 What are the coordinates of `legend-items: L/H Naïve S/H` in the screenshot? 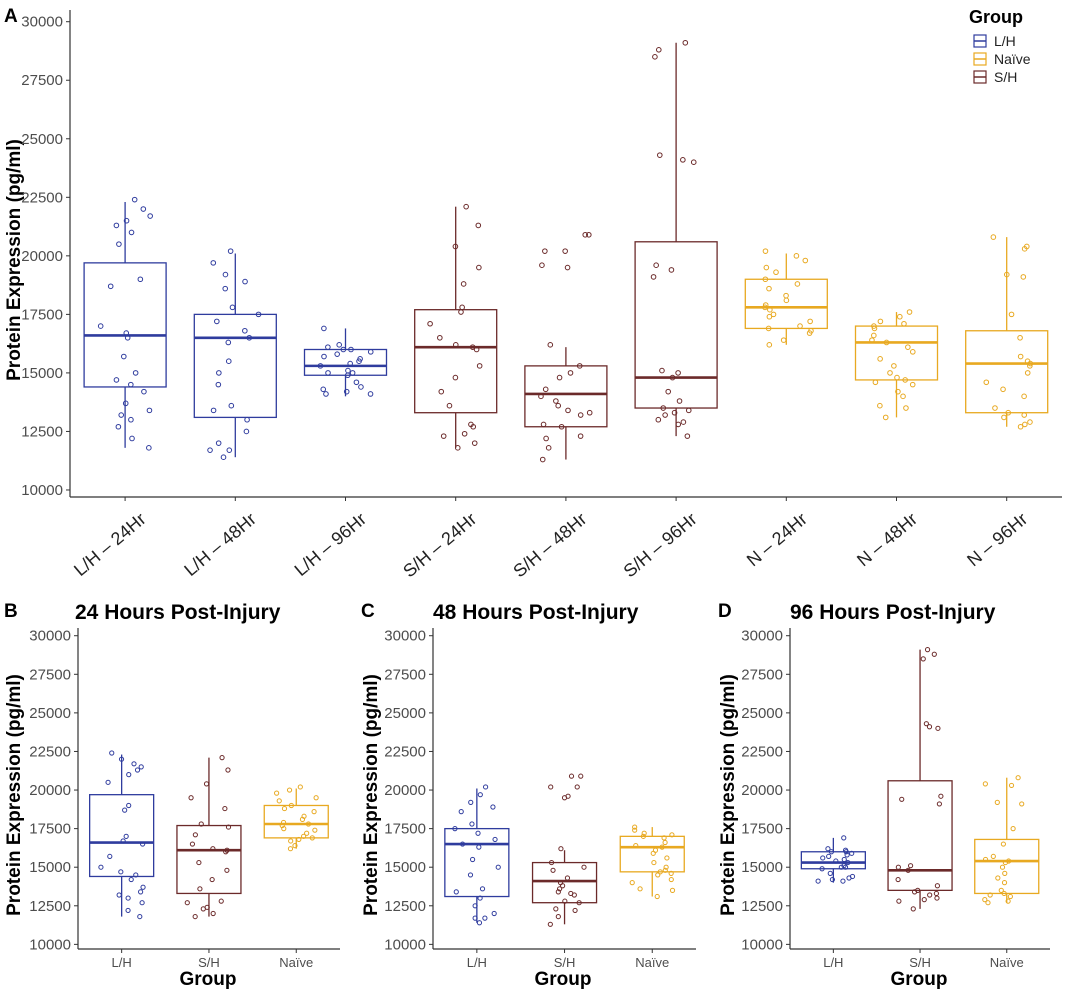 It's located at (1002, 59).